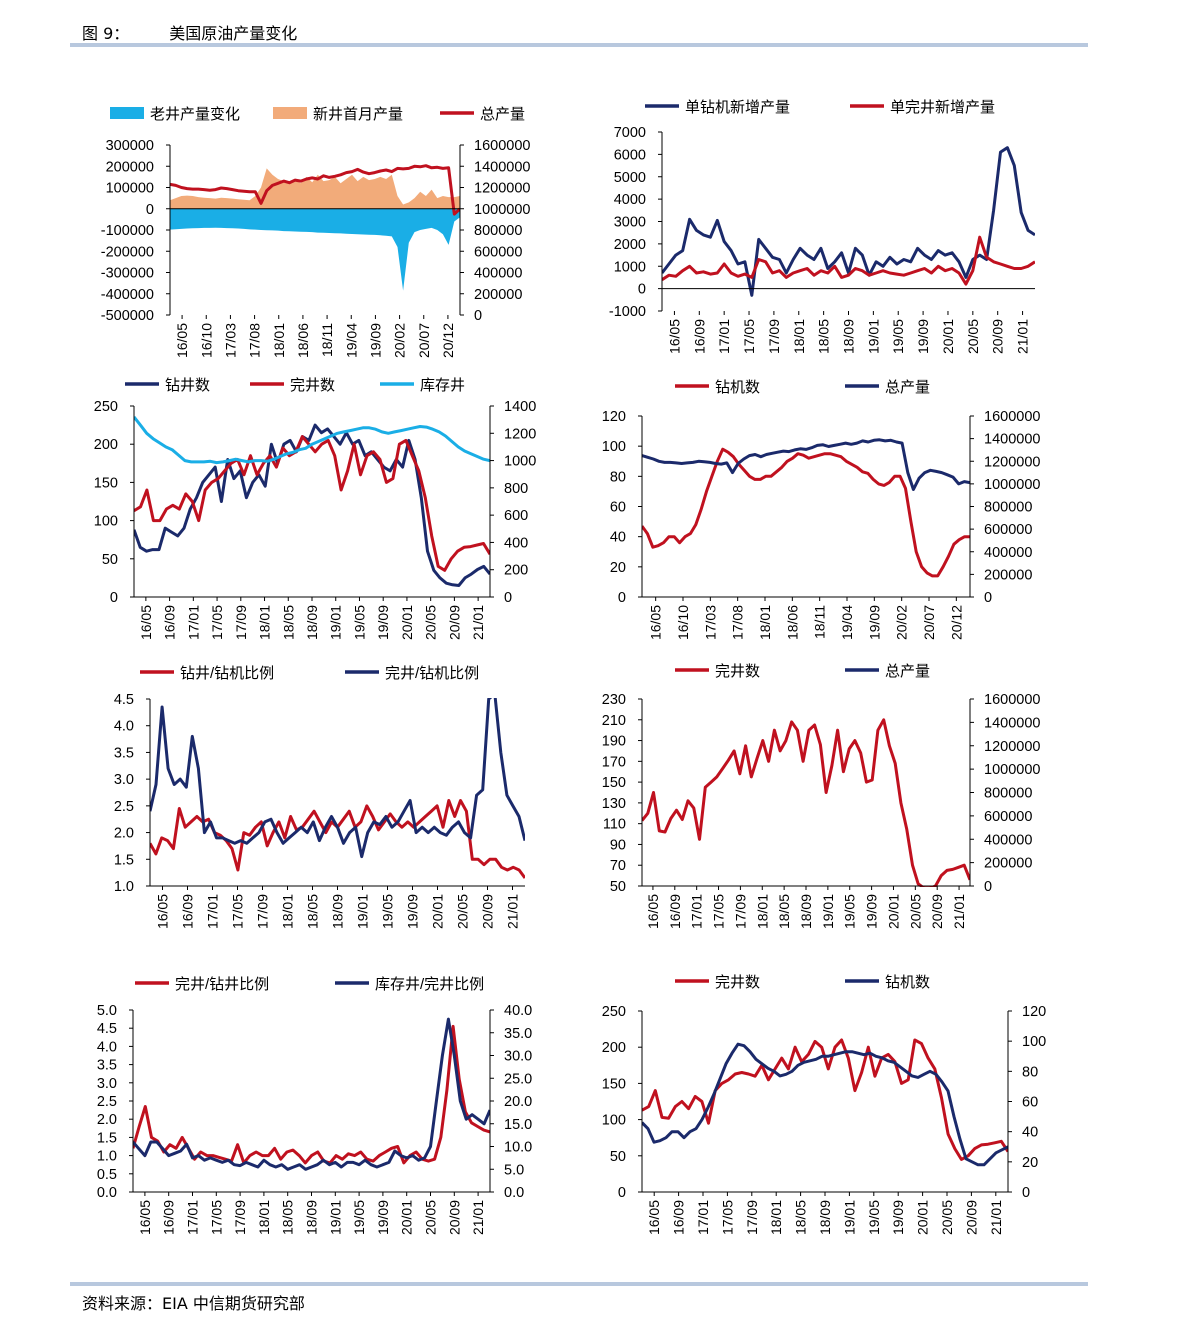 The image size is (1191, 1328). What do you see at coordinates (1034, 1012) in the screenshot?
I see `y-tick-label-right: 120` at bounding box center [1034, 1012].